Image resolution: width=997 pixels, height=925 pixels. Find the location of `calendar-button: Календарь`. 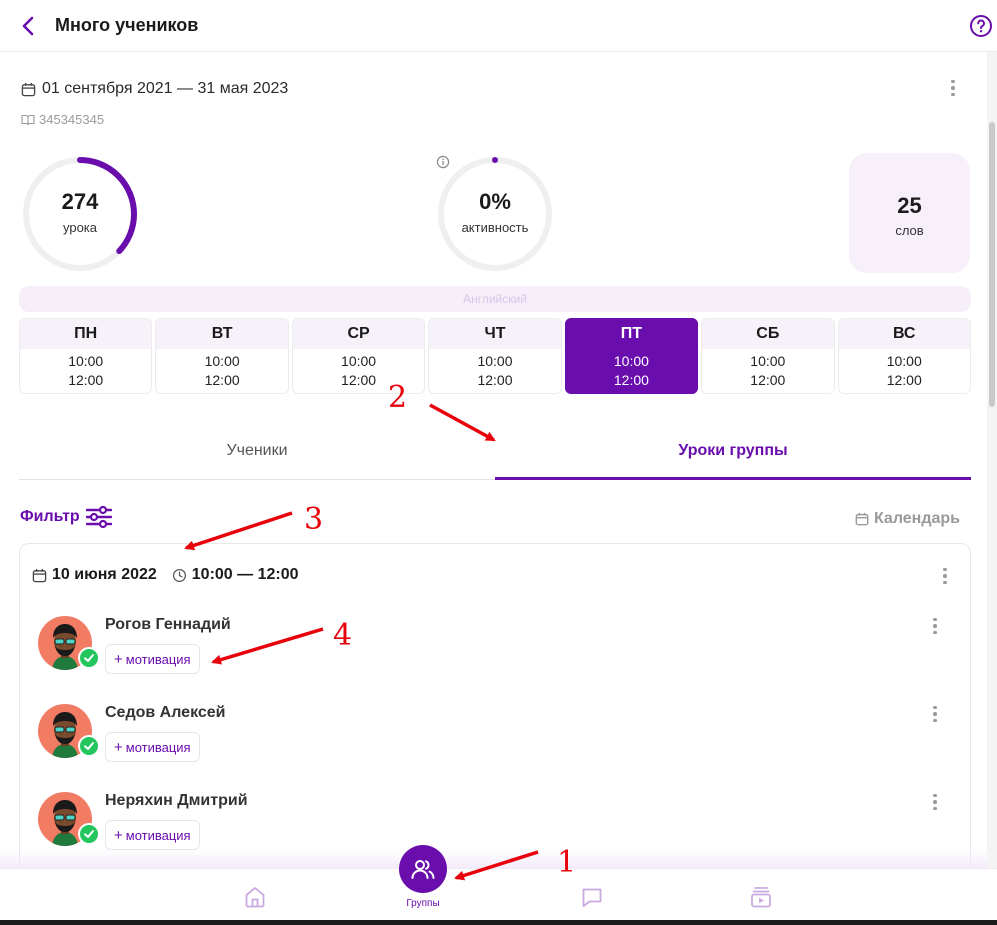

calendar-button: Календарь is located at coordinates (907, 519).